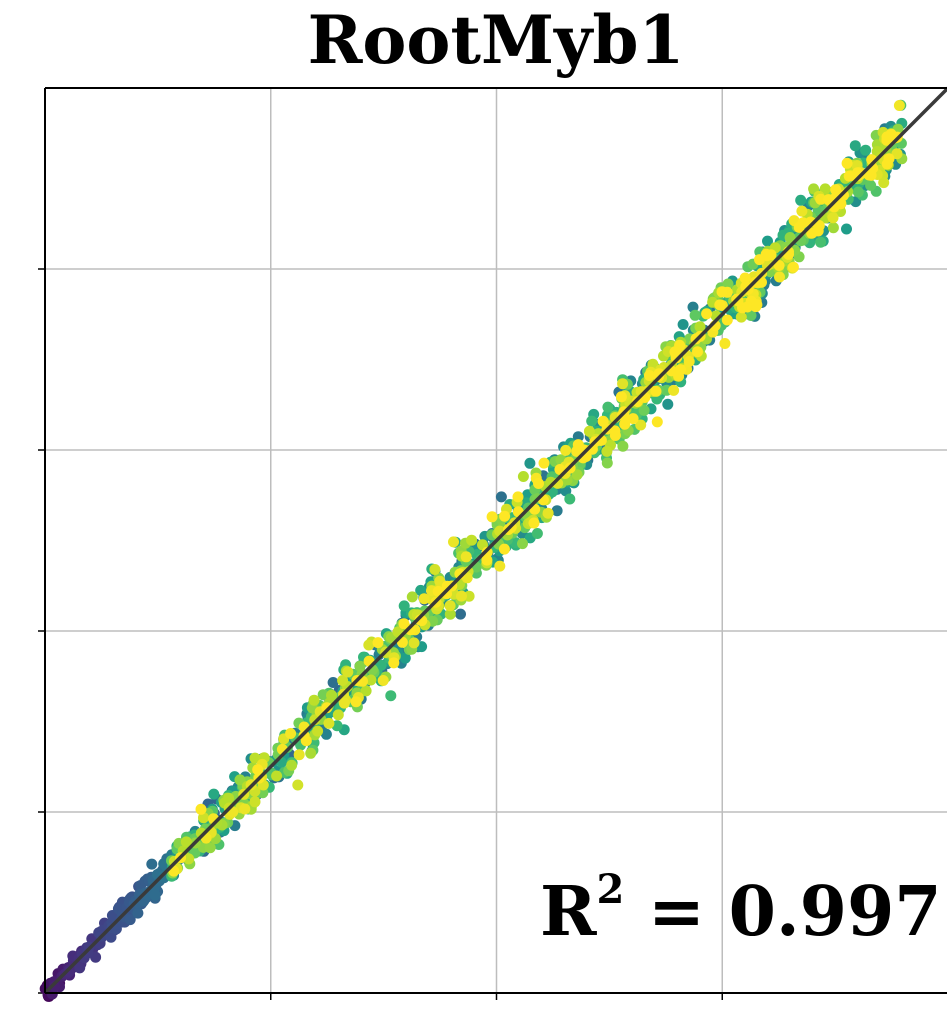  I want to click on r-squared-value: = 0.997, so click(783, 912).